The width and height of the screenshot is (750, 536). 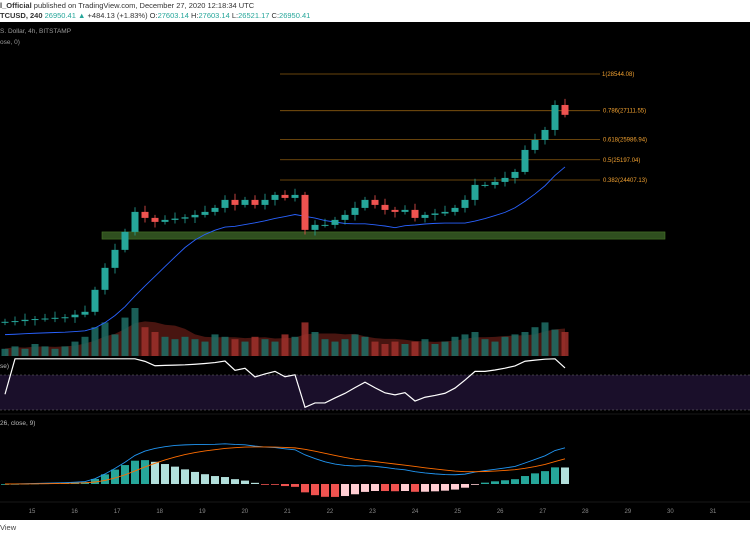 I want to click on fib-level-label: 0.382(24407.13), so click(x=625, y=181).